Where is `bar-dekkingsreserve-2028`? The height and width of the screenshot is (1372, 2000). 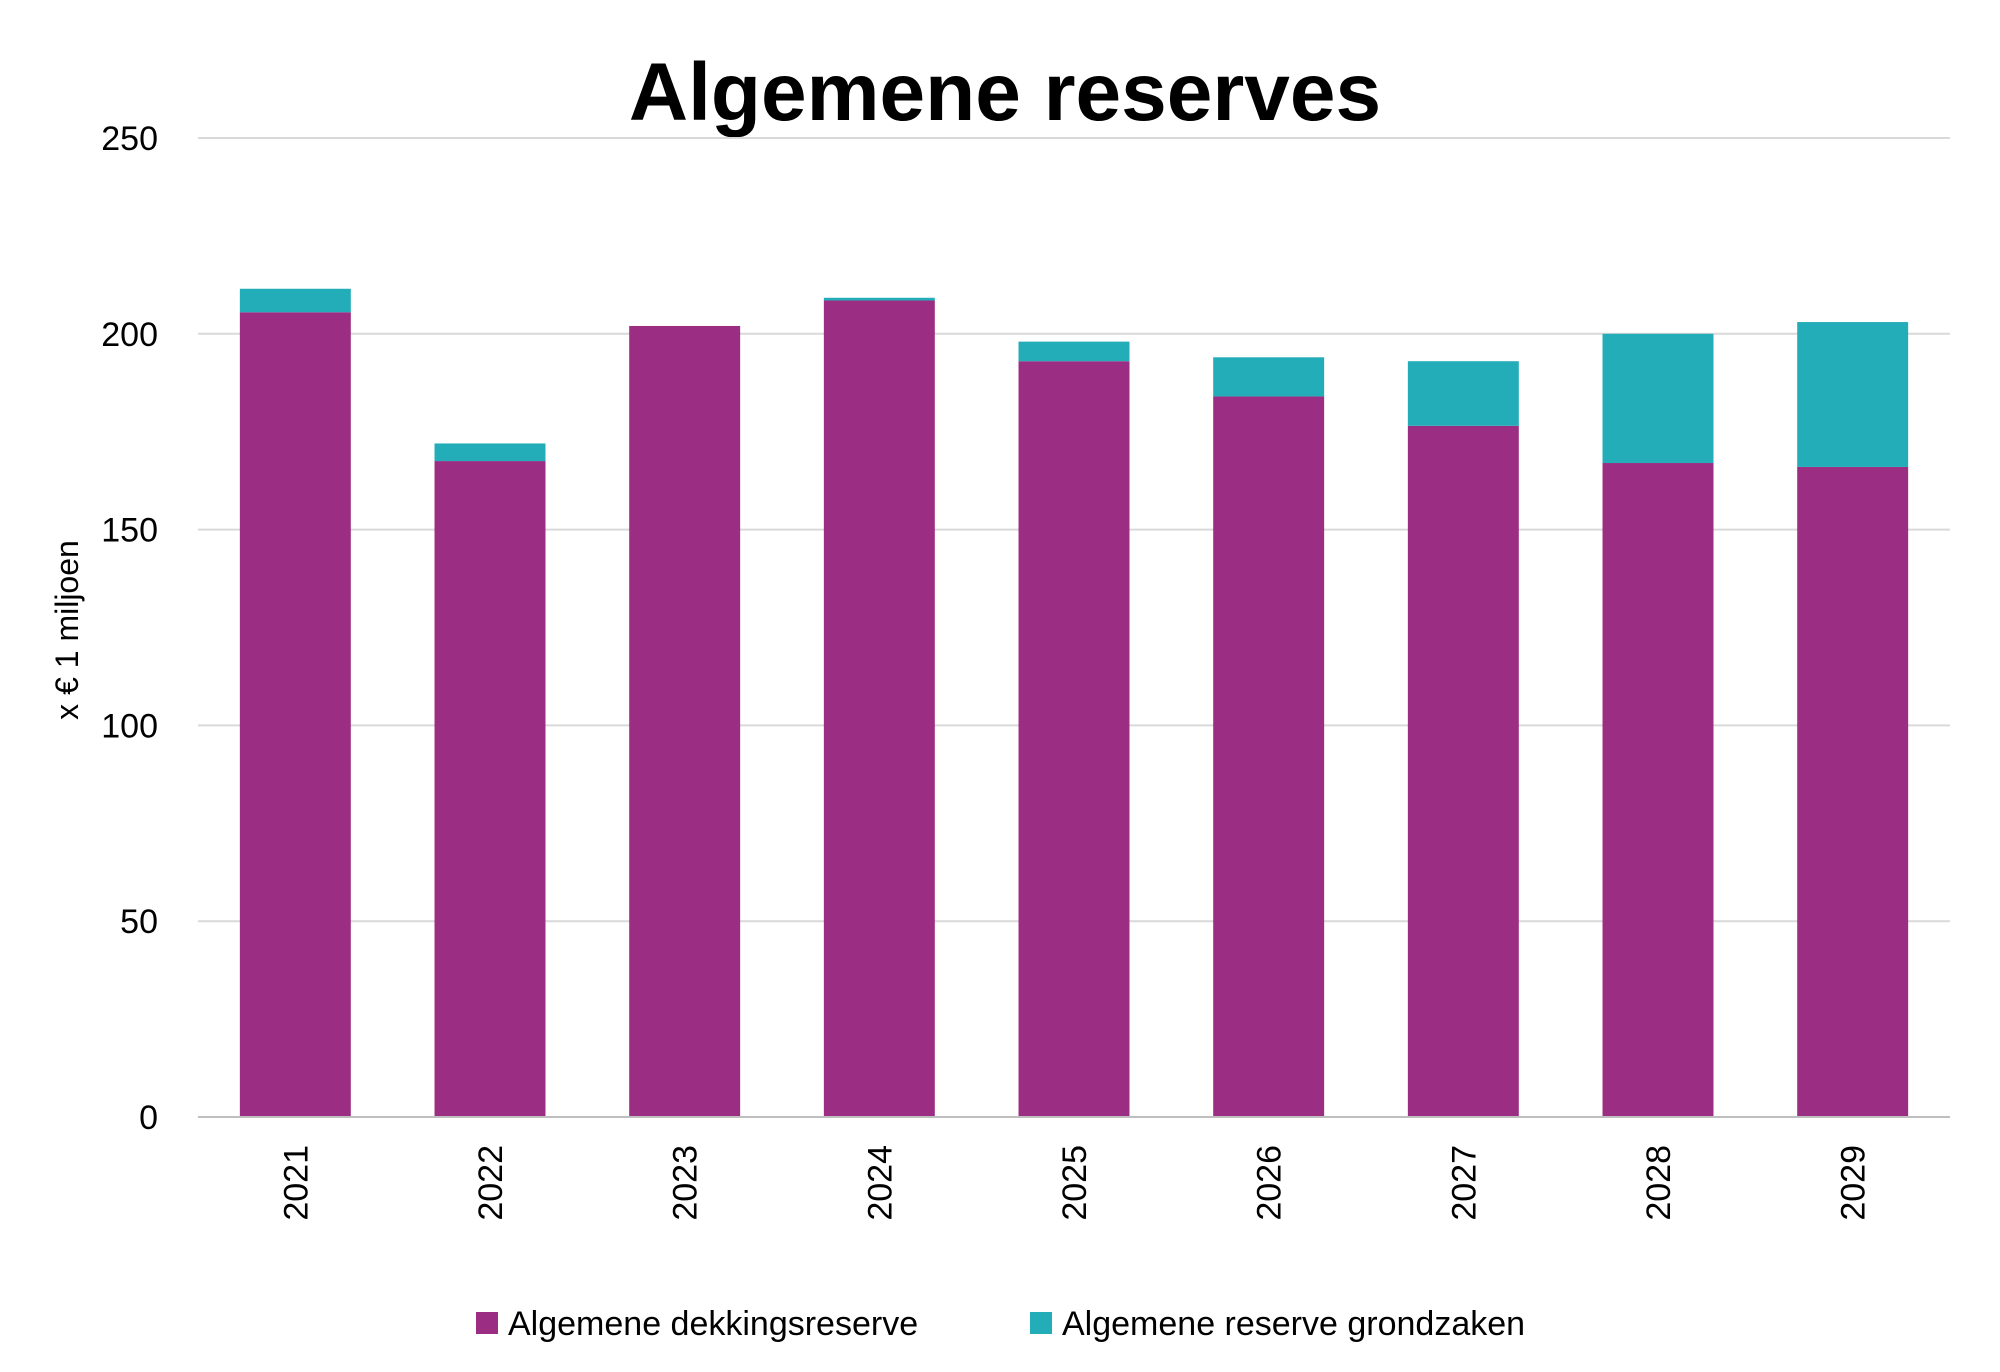 bar-dekkingsreserve-2028 is located at coordinates (1658, 790).